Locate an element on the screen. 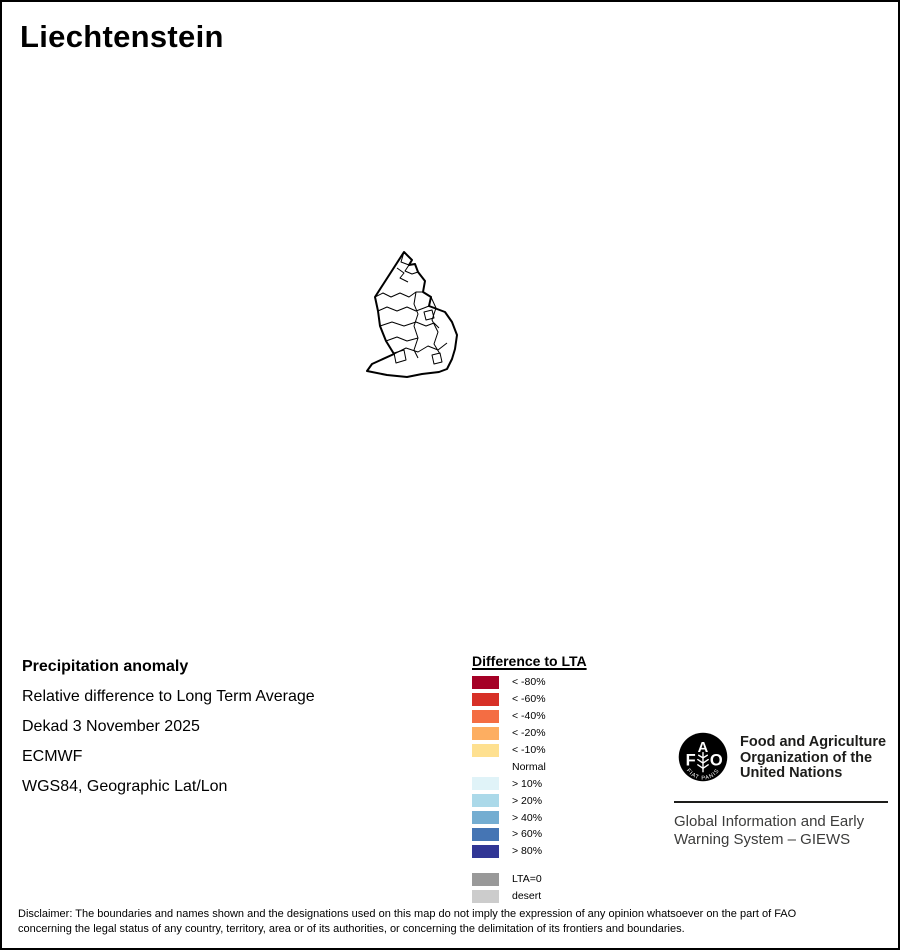 This screenshot has width=900, height=950. info-heading: Precipitation anomaly is located at coordinates (105, 666).